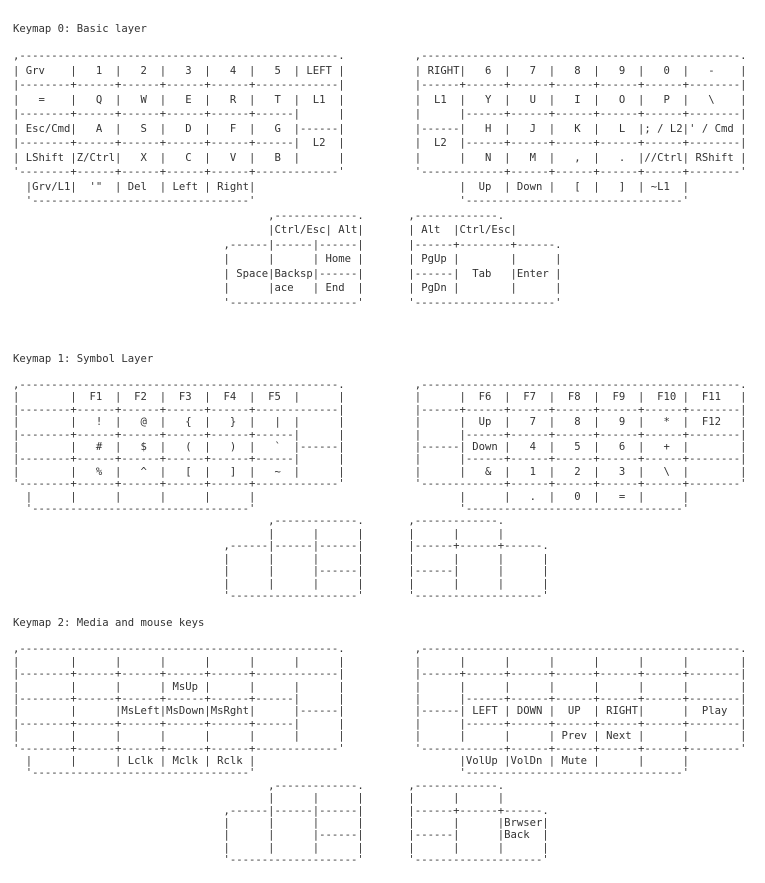 This screenshot has height=883, width=765. Describe the element at coordinates (80, 29) in the screenshot. I see `keymap-title-basic: Keymap 0: Basic layer` at that location.